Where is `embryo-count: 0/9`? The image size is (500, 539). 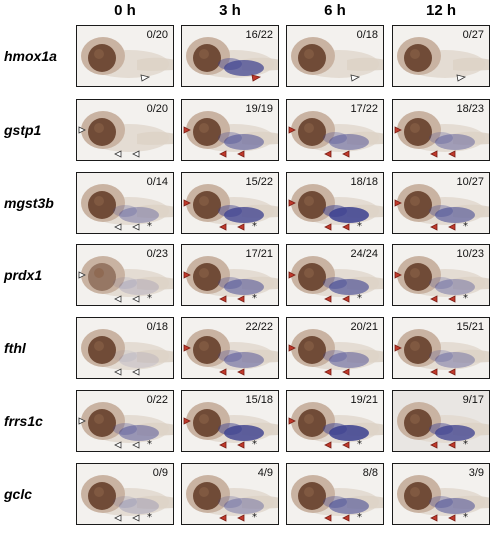 embryo-count: 0/9 is located at coordinates (160, 473).